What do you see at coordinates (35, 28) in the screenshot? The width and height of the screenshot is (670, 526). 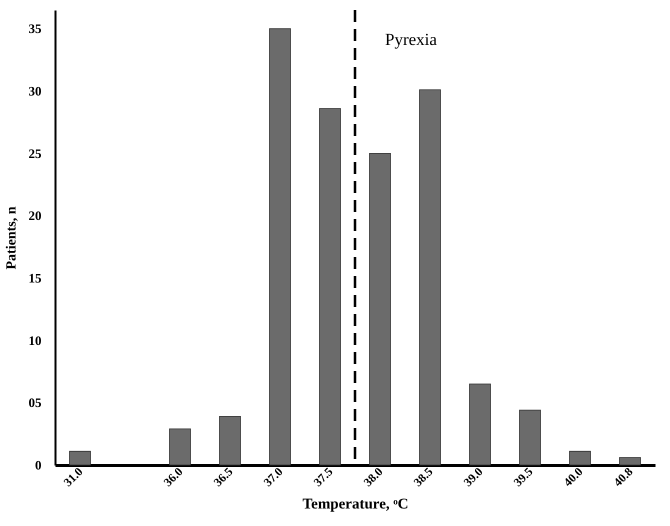 I see `y-tick-label: 35` at bounding box center [35, 28].